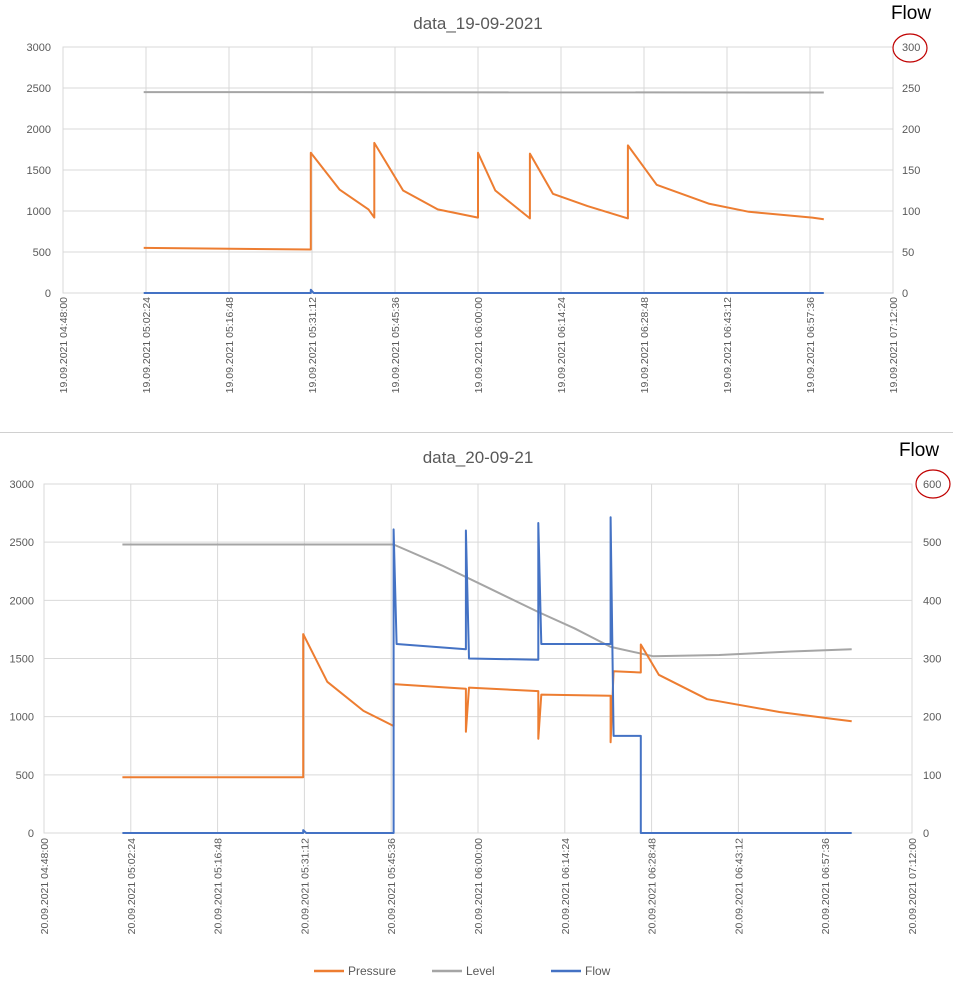 Image resolution: width=953 pixels, height=988 pixels. What do you see at coordinates (462, 971) in the screenshot?
I see `legend: Pressure Level Flow` at bounding box center [462, 971].